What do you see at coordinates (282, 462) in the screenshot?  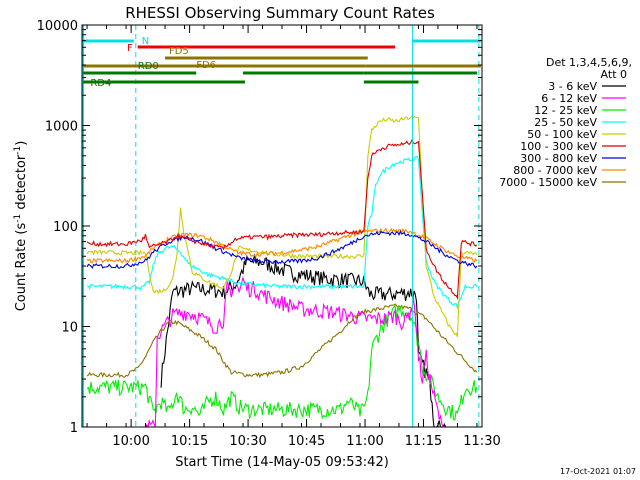 I see `x-axis-label: Start Time (14-May-05 09:53:42)` at bounding box center [282, 462].